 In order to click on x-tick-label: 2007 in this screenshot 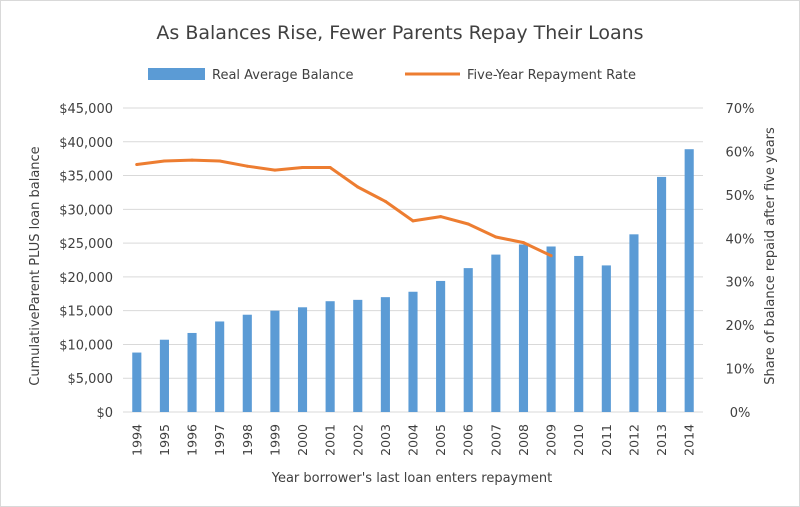, I will do `click(495, 440)`.